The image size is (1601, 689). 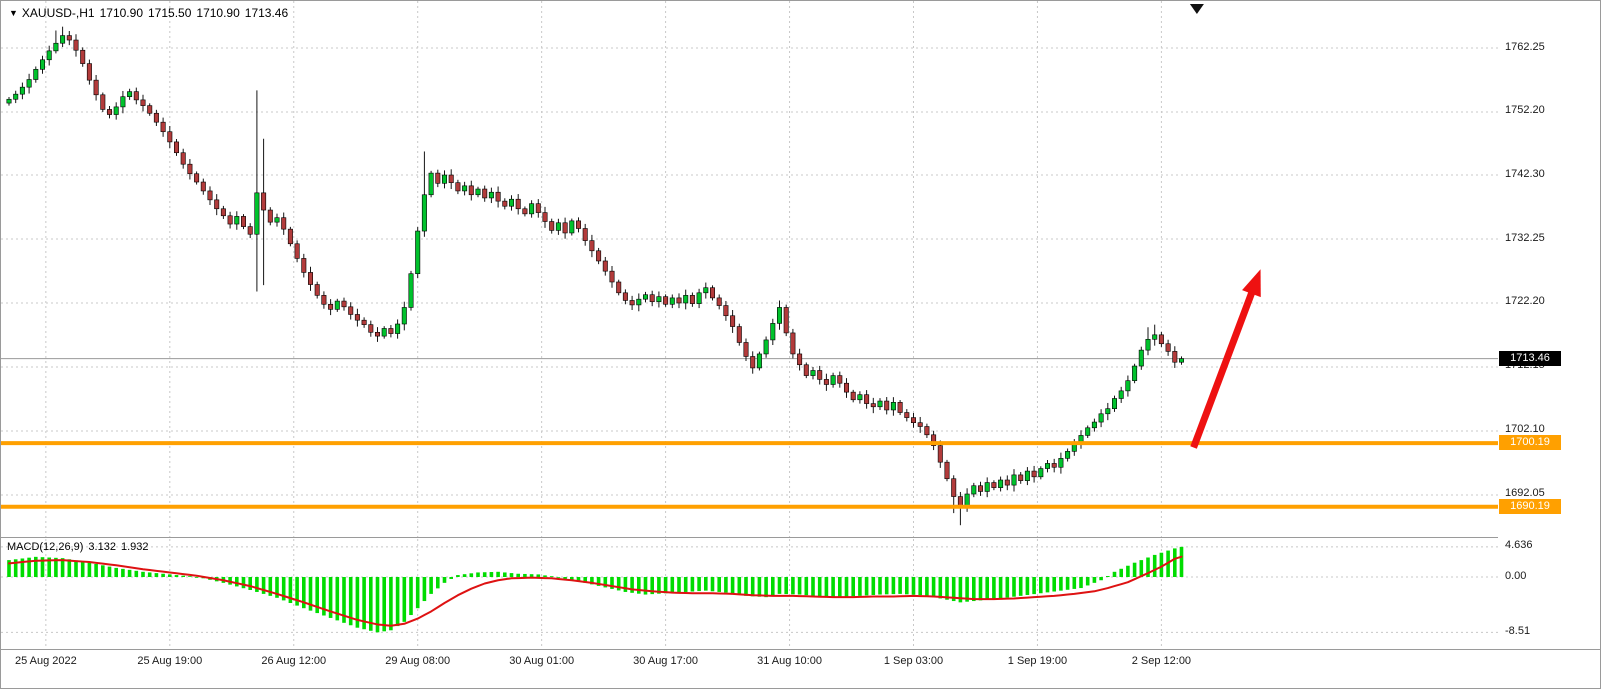 I want to click on time-axis-label: 26 Aug 12:00, so click(x=294, y=661).